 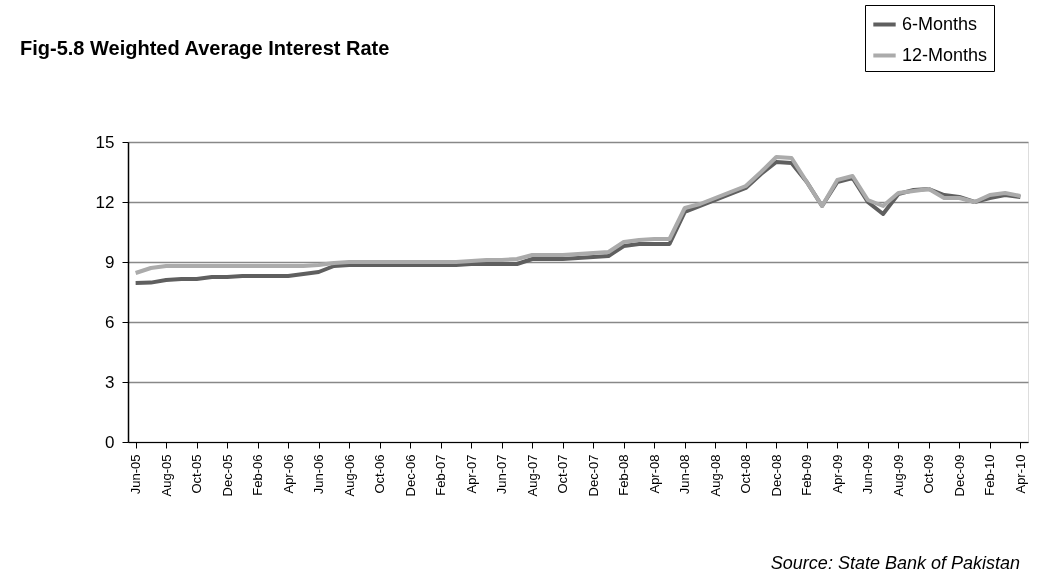 I want to click on x-tick-label: Apr-09, so click(x=837, y=474).